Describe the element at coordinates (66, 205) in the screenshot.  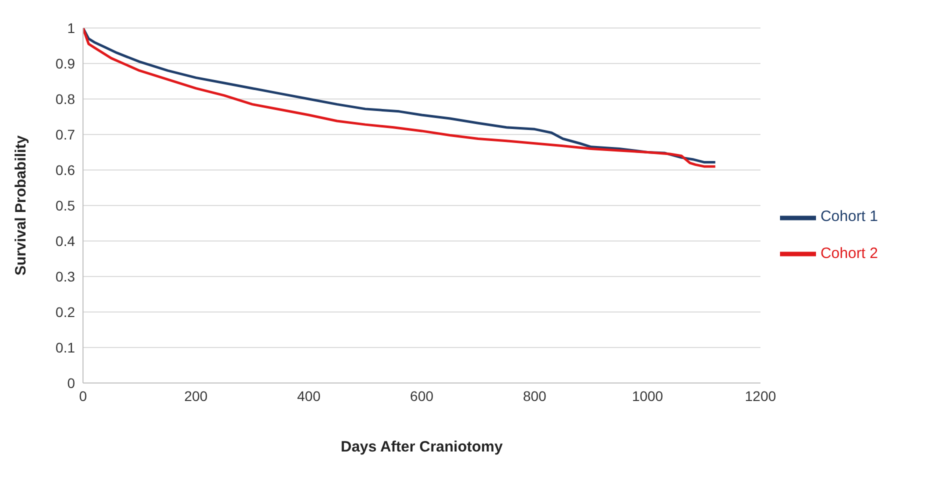
I see `y-tick-label: 0.5` at that location.